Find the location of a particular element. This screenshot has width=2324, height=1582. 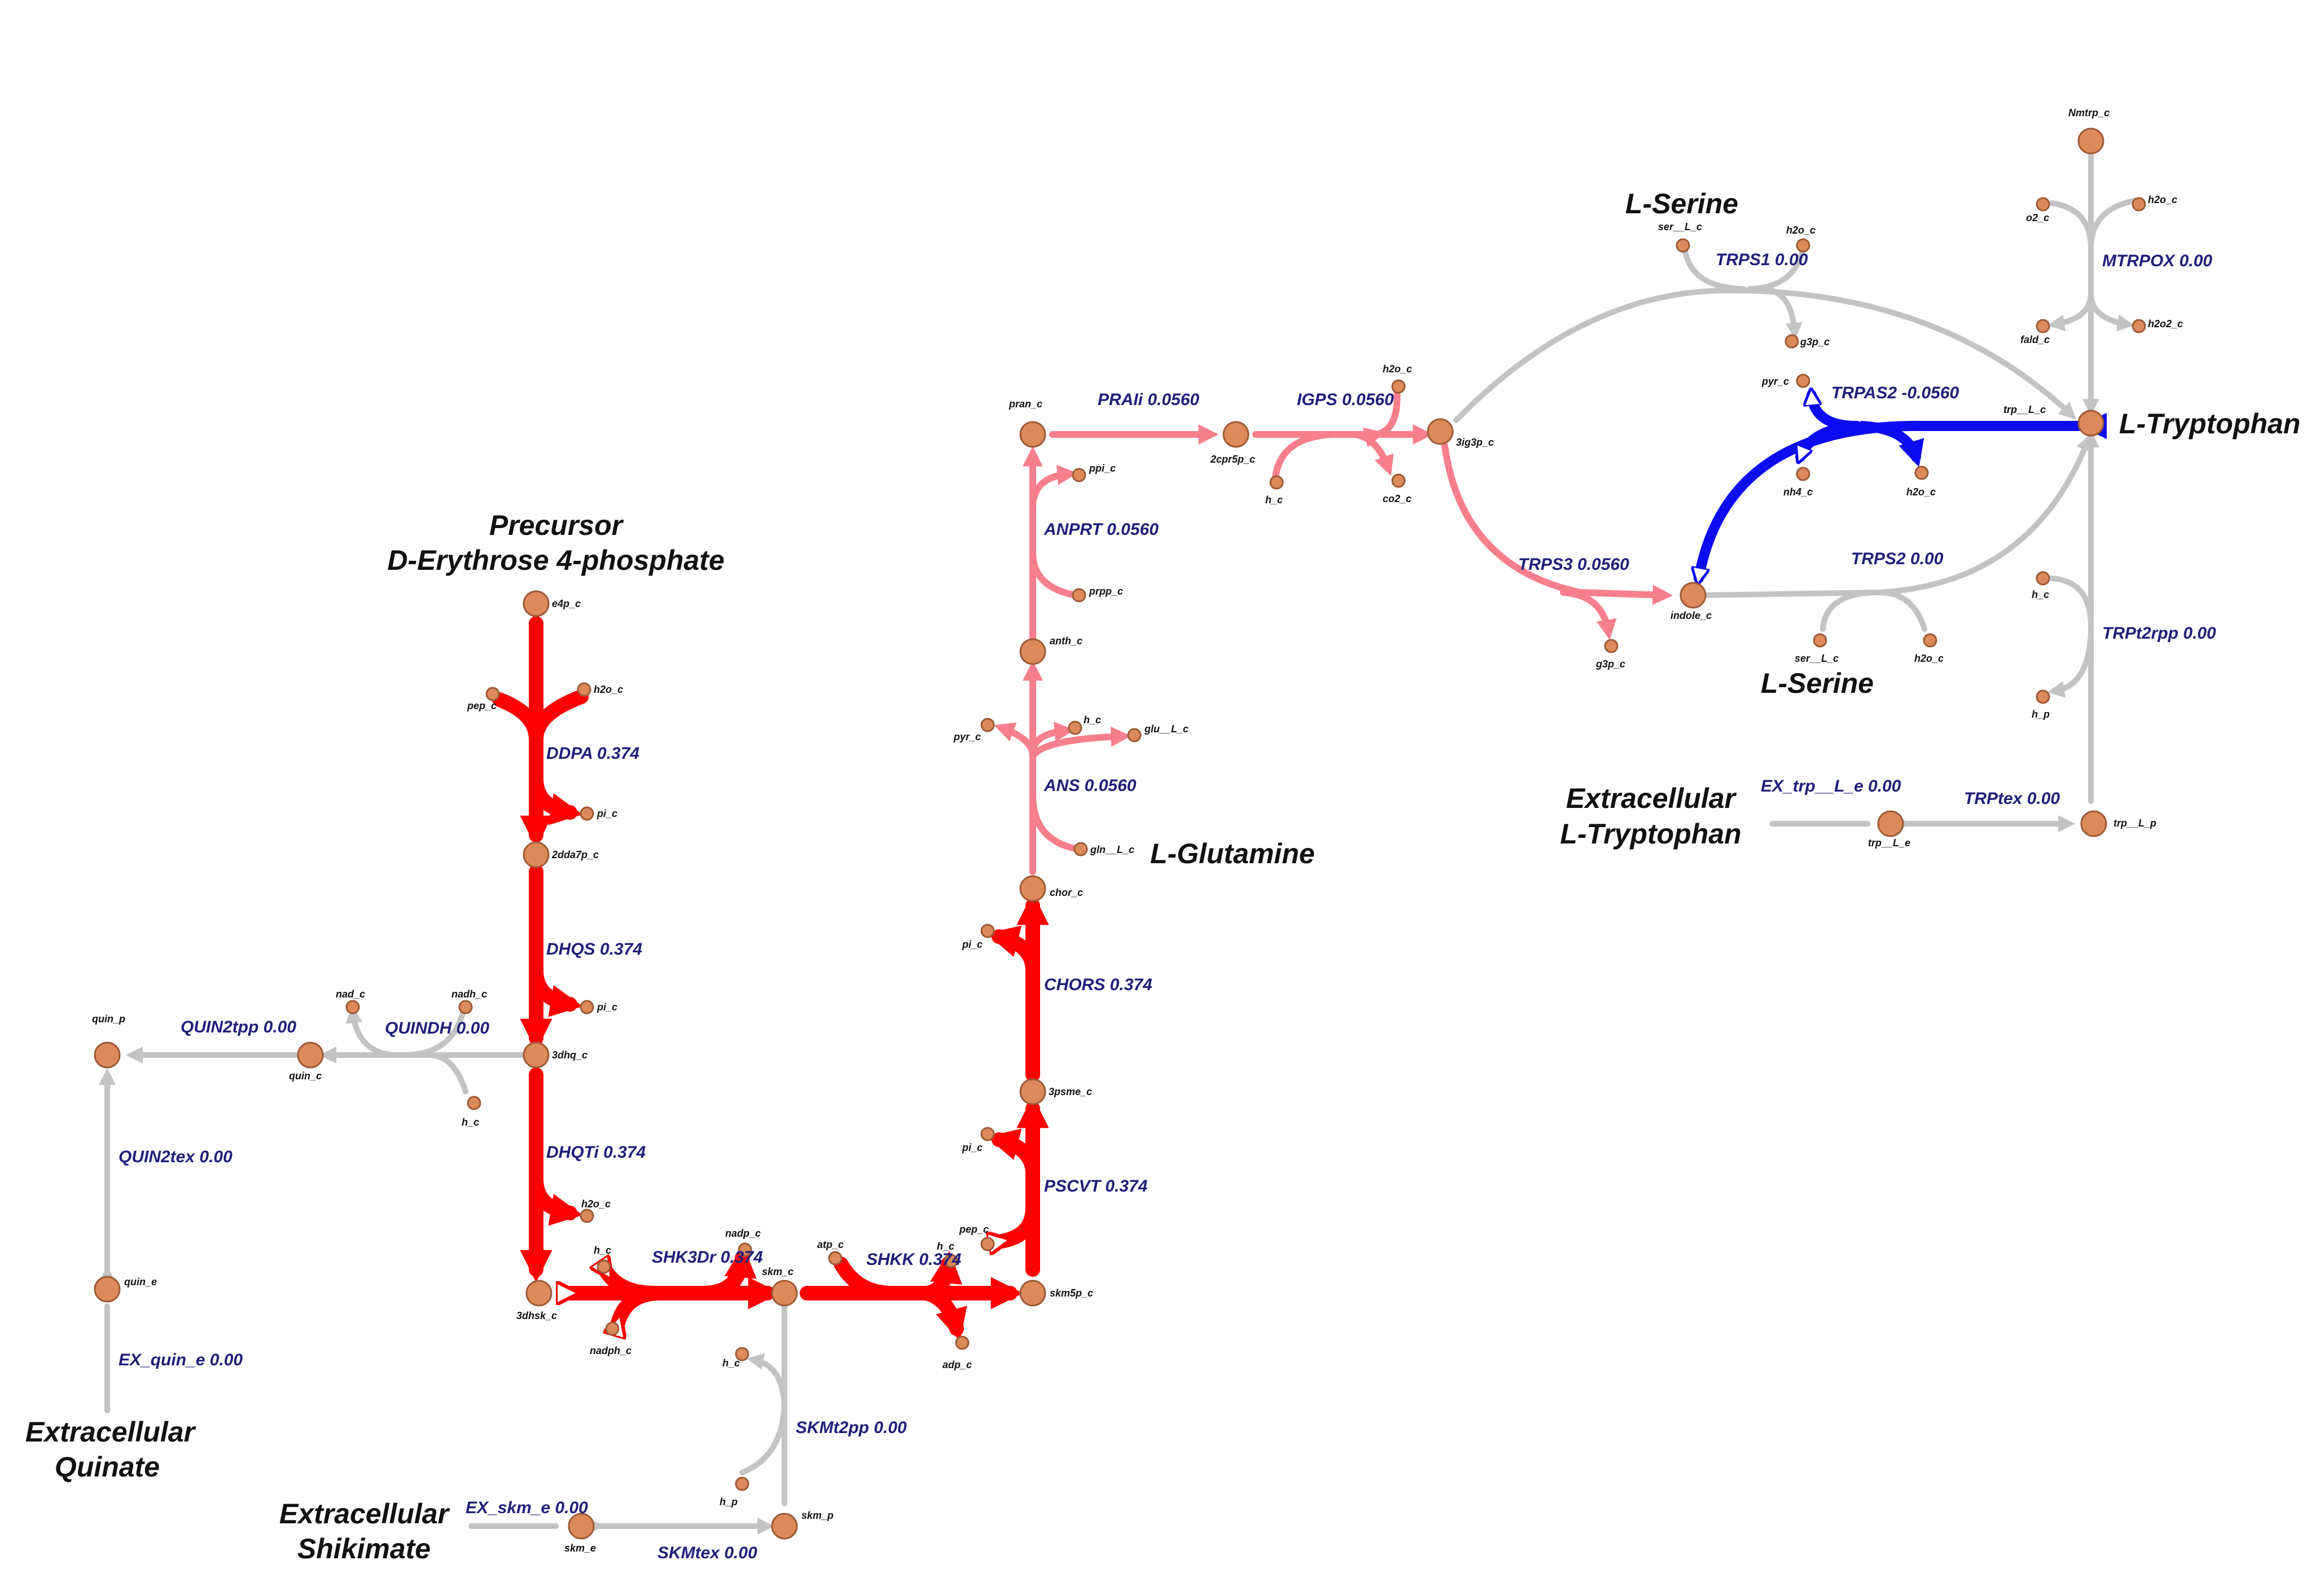

rxn-ex-trp: EX_trp__L_e 0.00 is located at coordinates (1831, 786).